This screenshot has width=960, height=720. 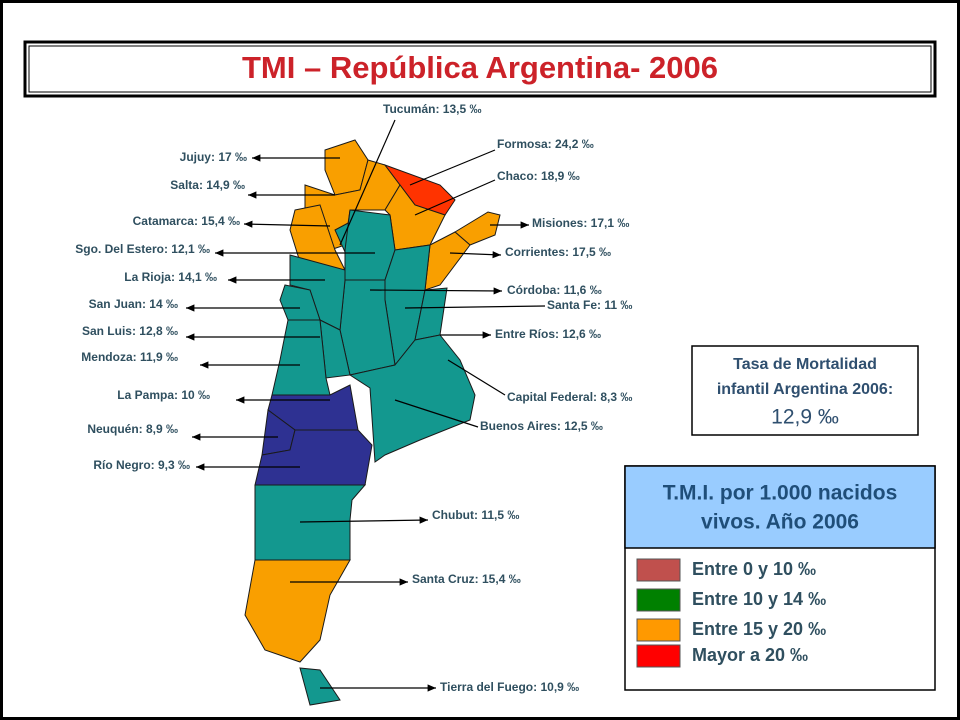 What do you see at coordinates (750, 655) in the screenshot?
I see `legend-label: Mayor a 20 ‰` at bounding box center [750, 655].